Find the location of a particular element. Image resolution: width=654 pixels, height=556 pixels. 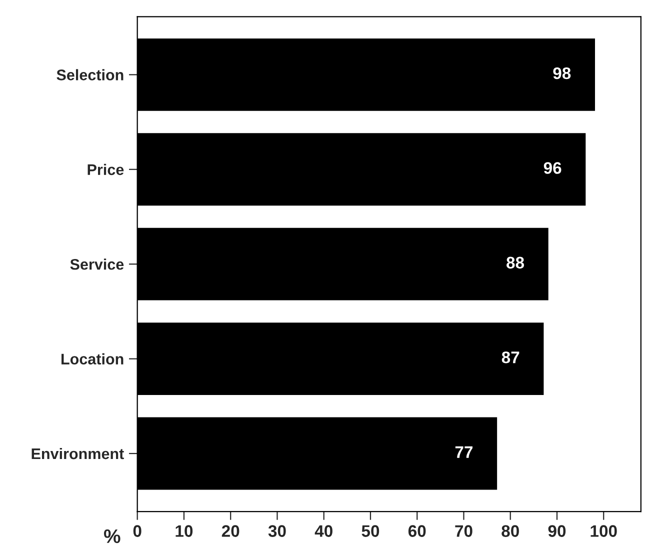

x-tick-label: 30 is located at coordinates (277, 531).